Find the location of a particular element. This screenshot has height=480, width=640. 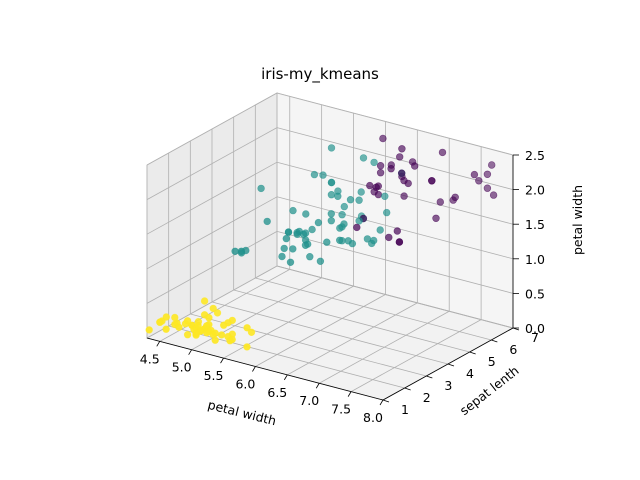

x-tick-label-6: 7.5 is located at coordinates (341, 409).